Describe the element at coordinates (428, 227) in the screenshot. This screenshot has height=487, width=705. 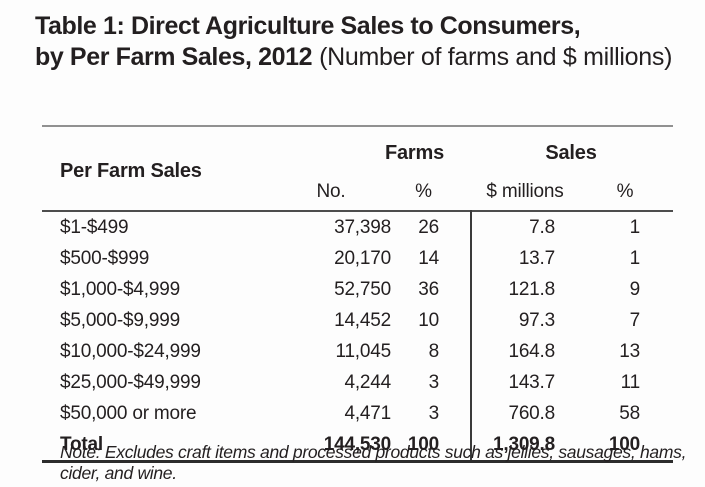
I see `farms-pct-value: 26` at that location.